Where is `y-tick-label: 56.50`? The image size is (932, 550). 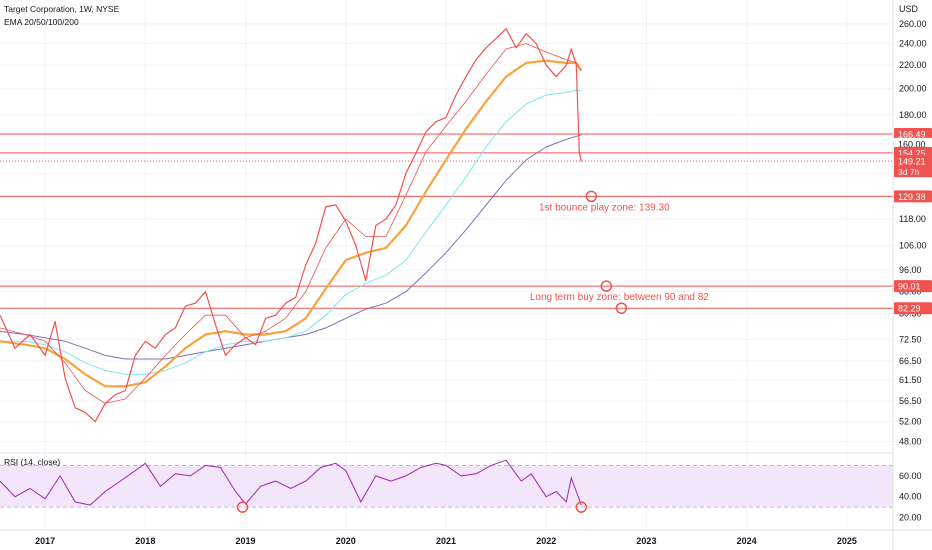
y-tick-label: 56.50 is located at coordinates (910, 401).